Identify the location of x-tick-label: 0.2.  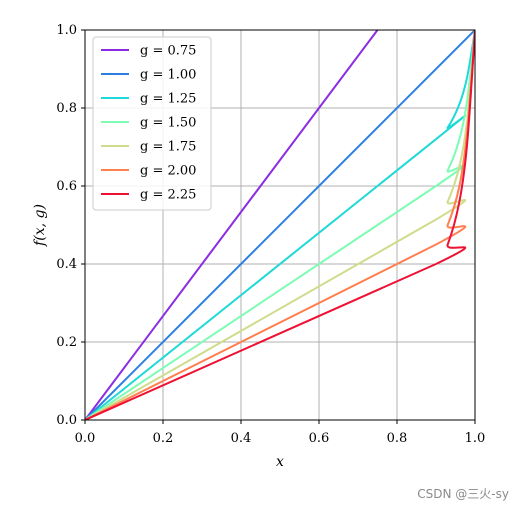
(163, 438).